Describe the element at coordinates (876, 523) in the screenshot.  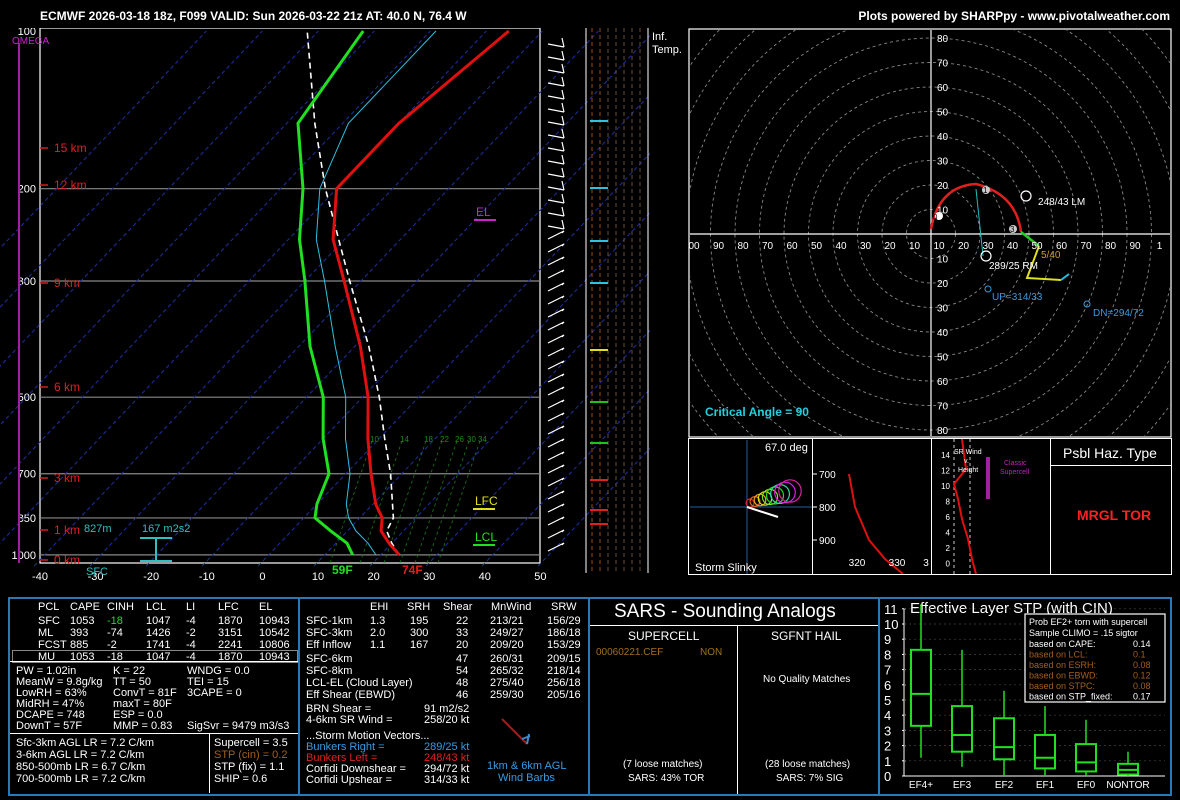
I see `theta-profile` at that location.